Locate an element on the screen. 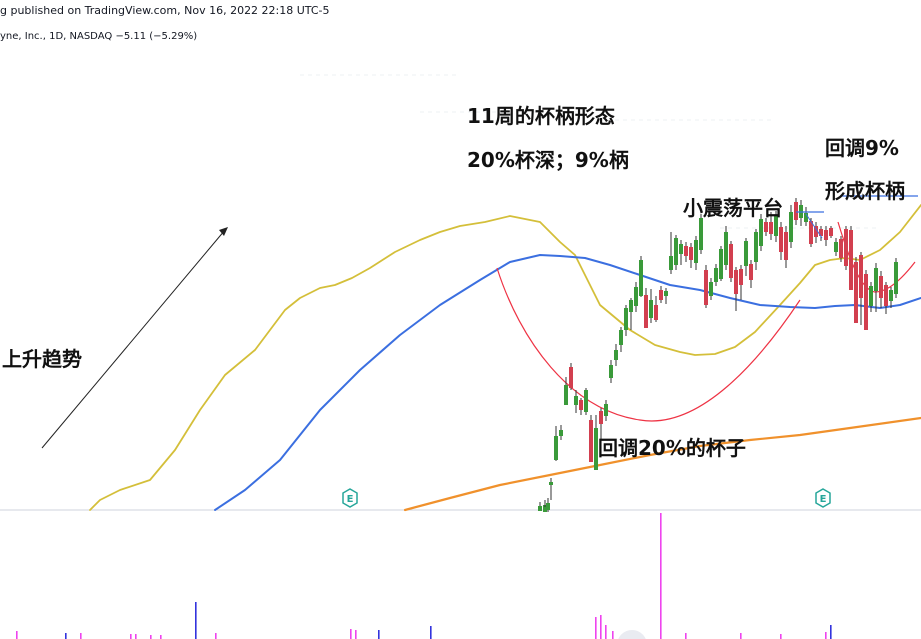  annotation-cup: 回调20%的杯子 is located at coordinates (672, 448).